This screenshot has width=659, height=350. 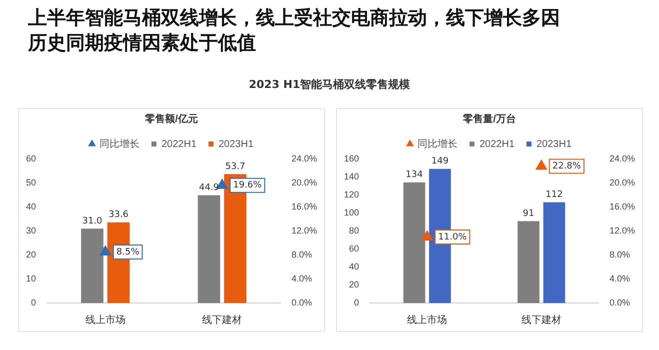 What do you see at coordinates (330, 84) in the screenshot?
I see `text: 2023 H1智能马桶双线零售规模` at bounding box center [330, 84].